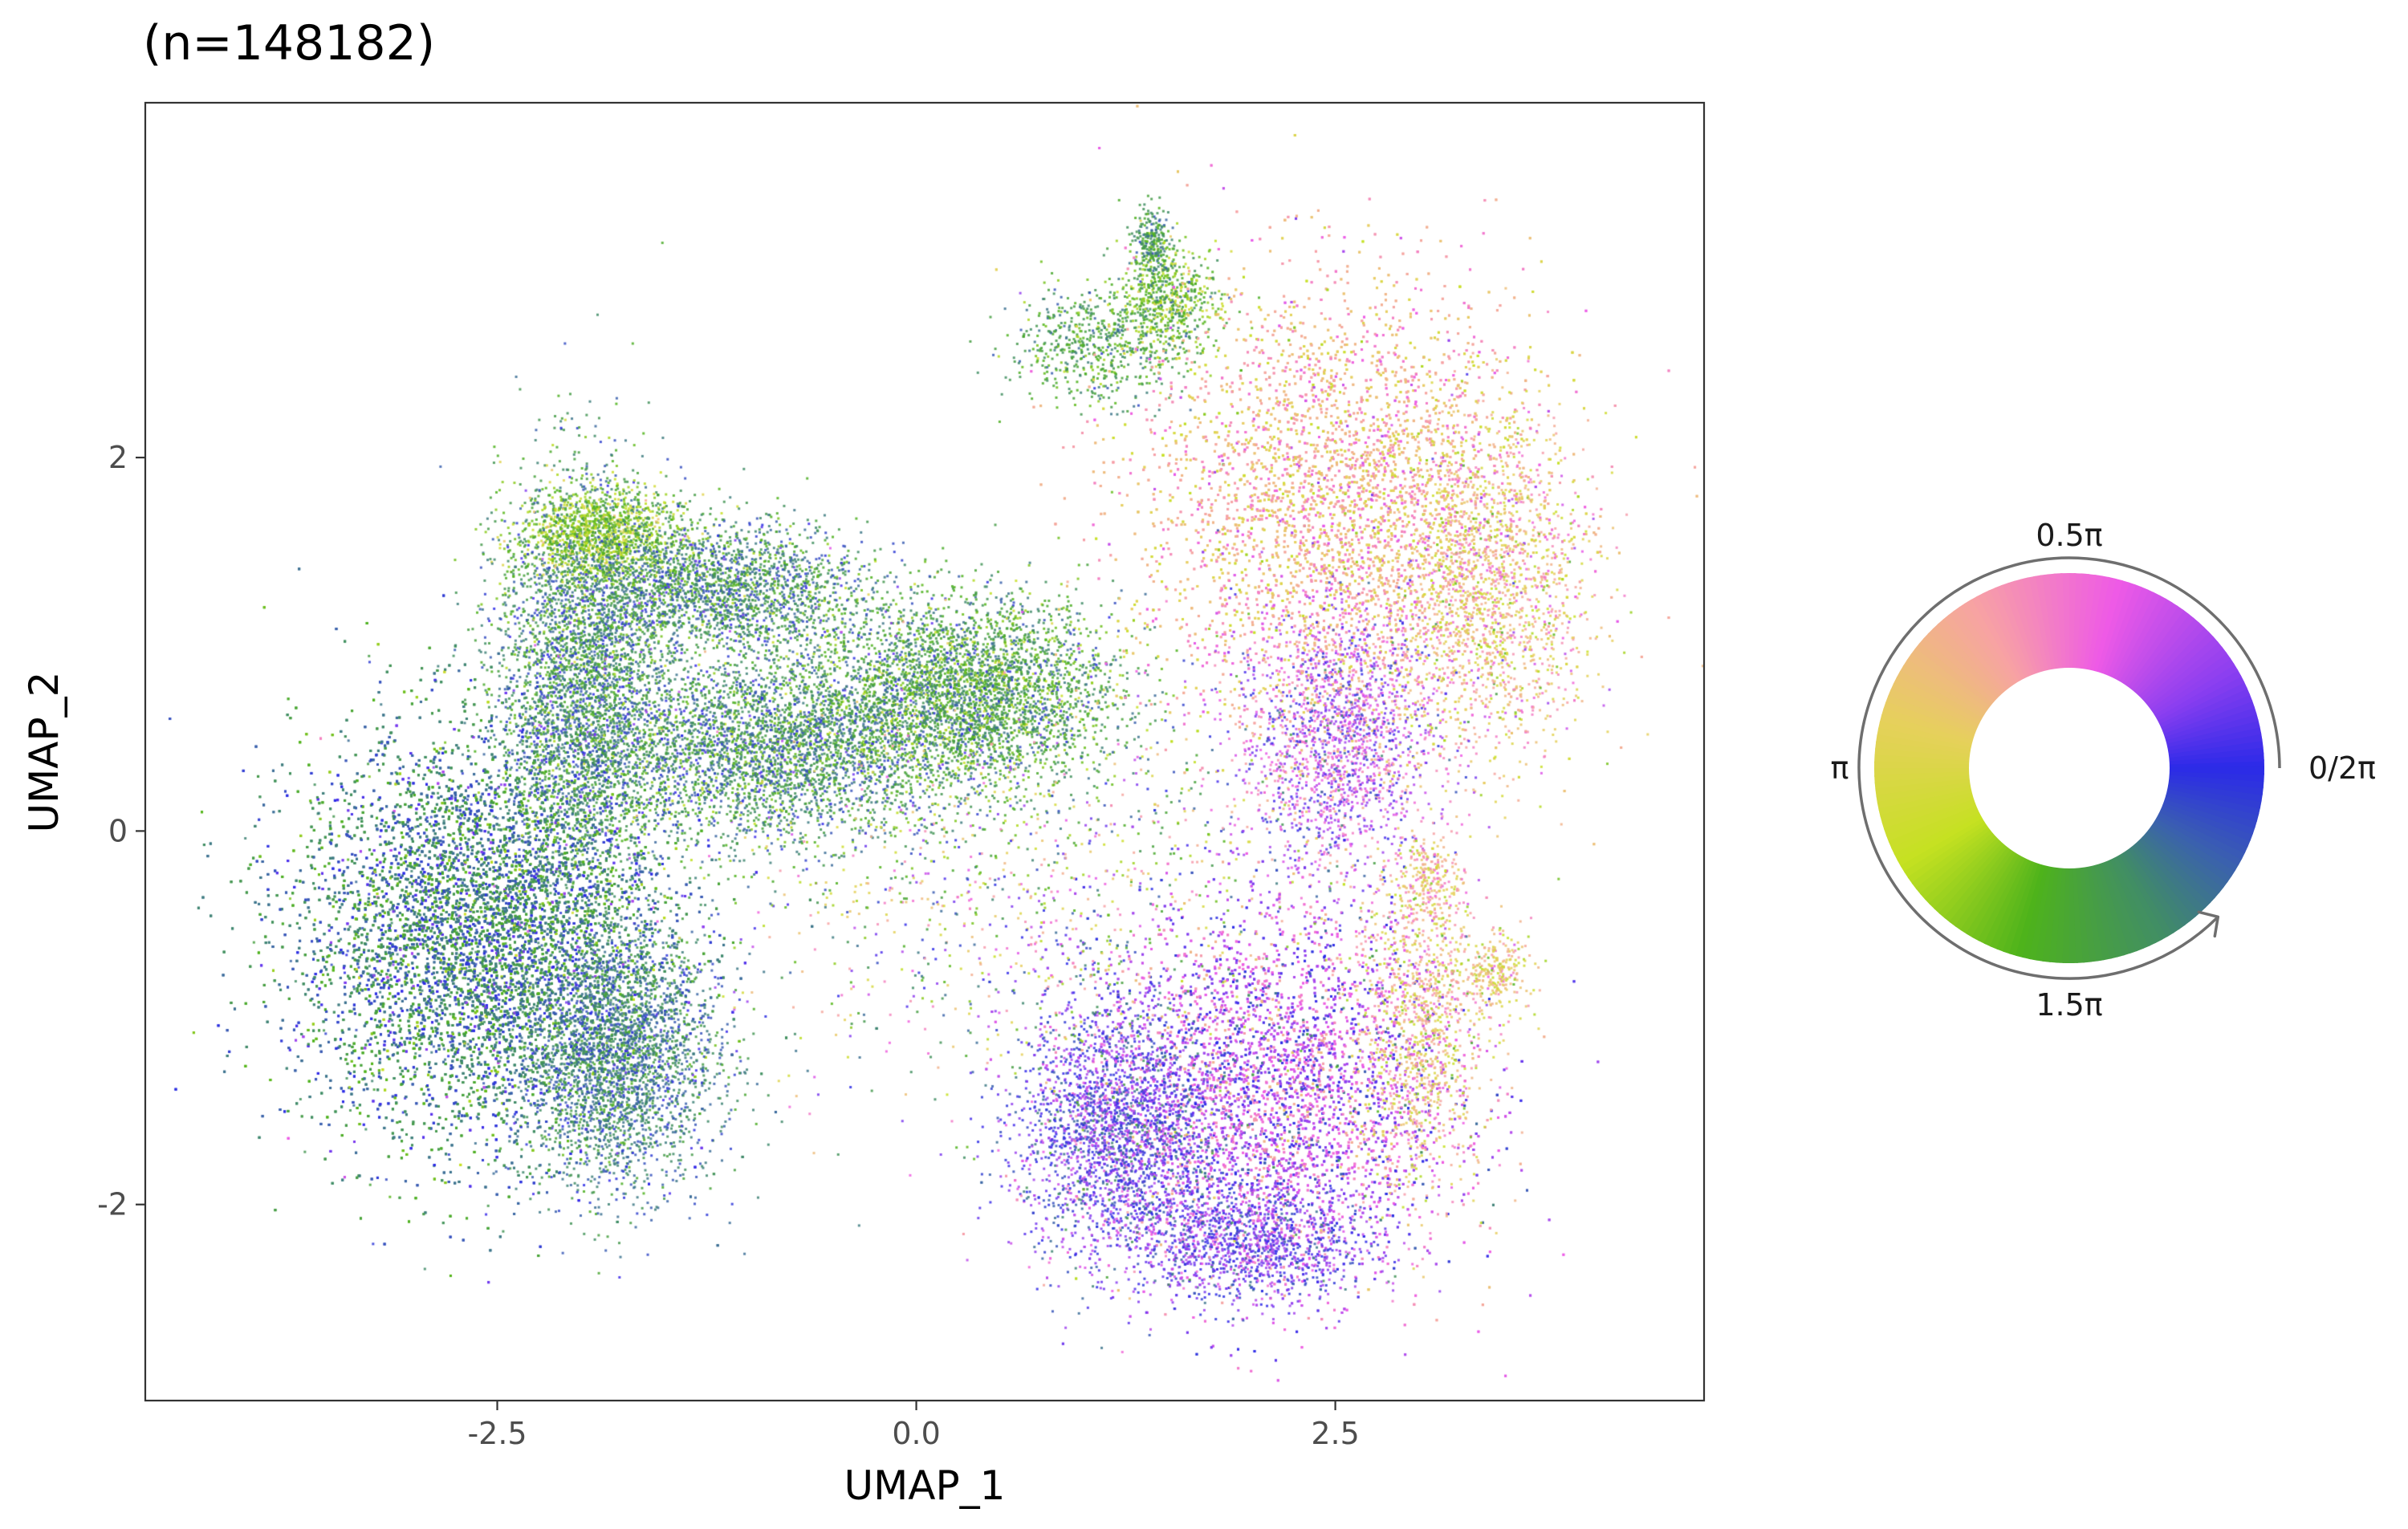 The image size is (2408, 1529). Describe the element at coordinates (2208, 924) in the screenshot. I see `phase-direction-arrowhead-icon` at that location.